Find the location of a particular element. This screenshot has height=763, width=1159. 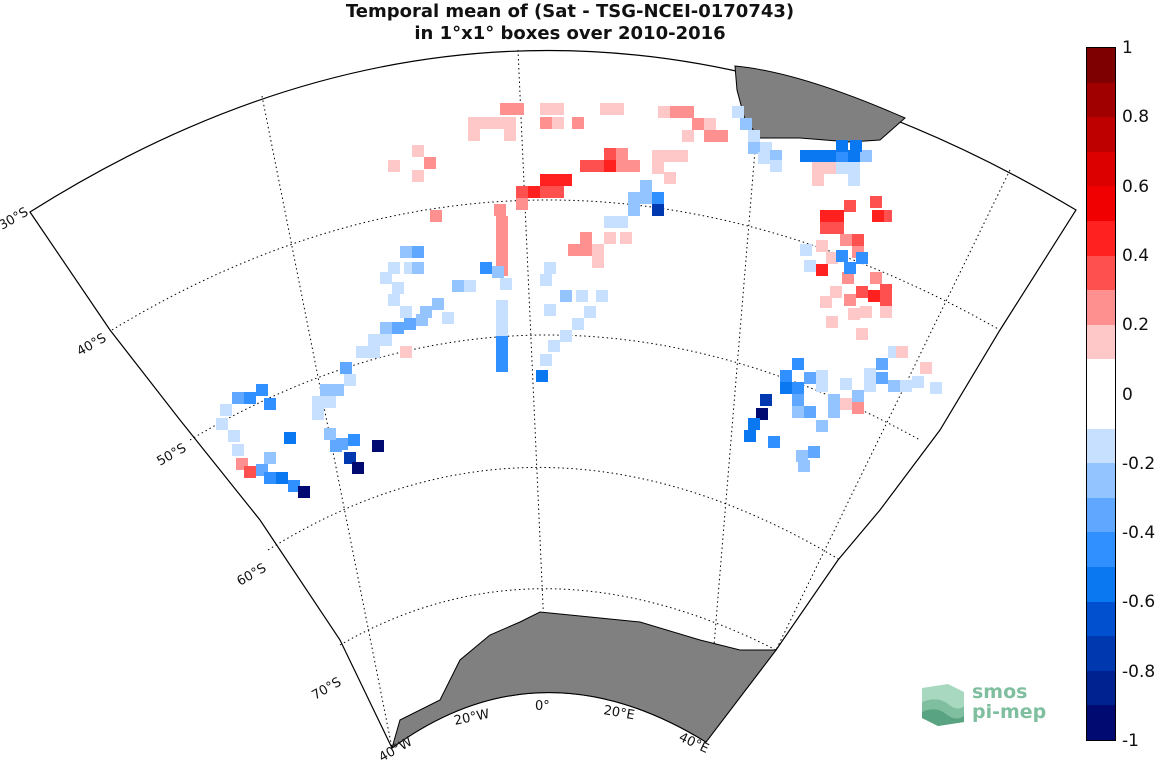

colorbar is located at coordinates (1101, 394).